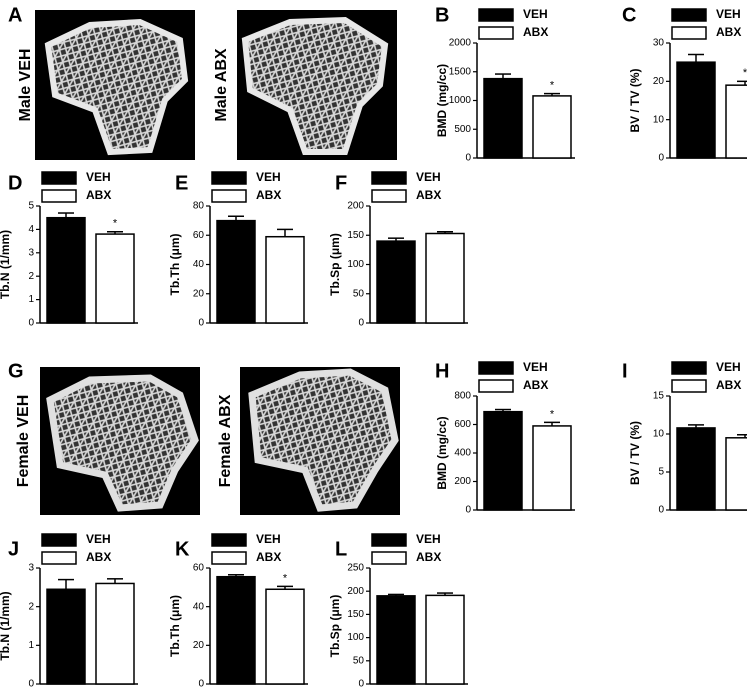 Image resolution: width=747 pixels, height=691 pixels. Describe the element at coordinates (442, 371) in the screenshot. I see `panel-letter: H` at that location.